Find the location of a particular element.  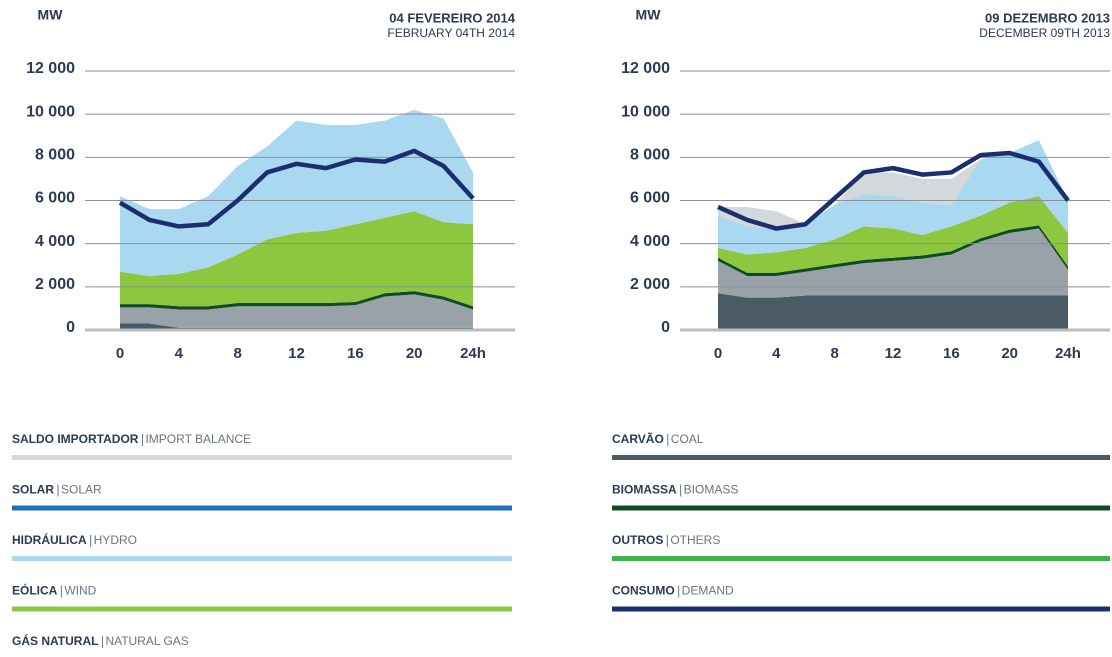

legend-item: EÓLICA WIND is located at coordinates (262, 597).